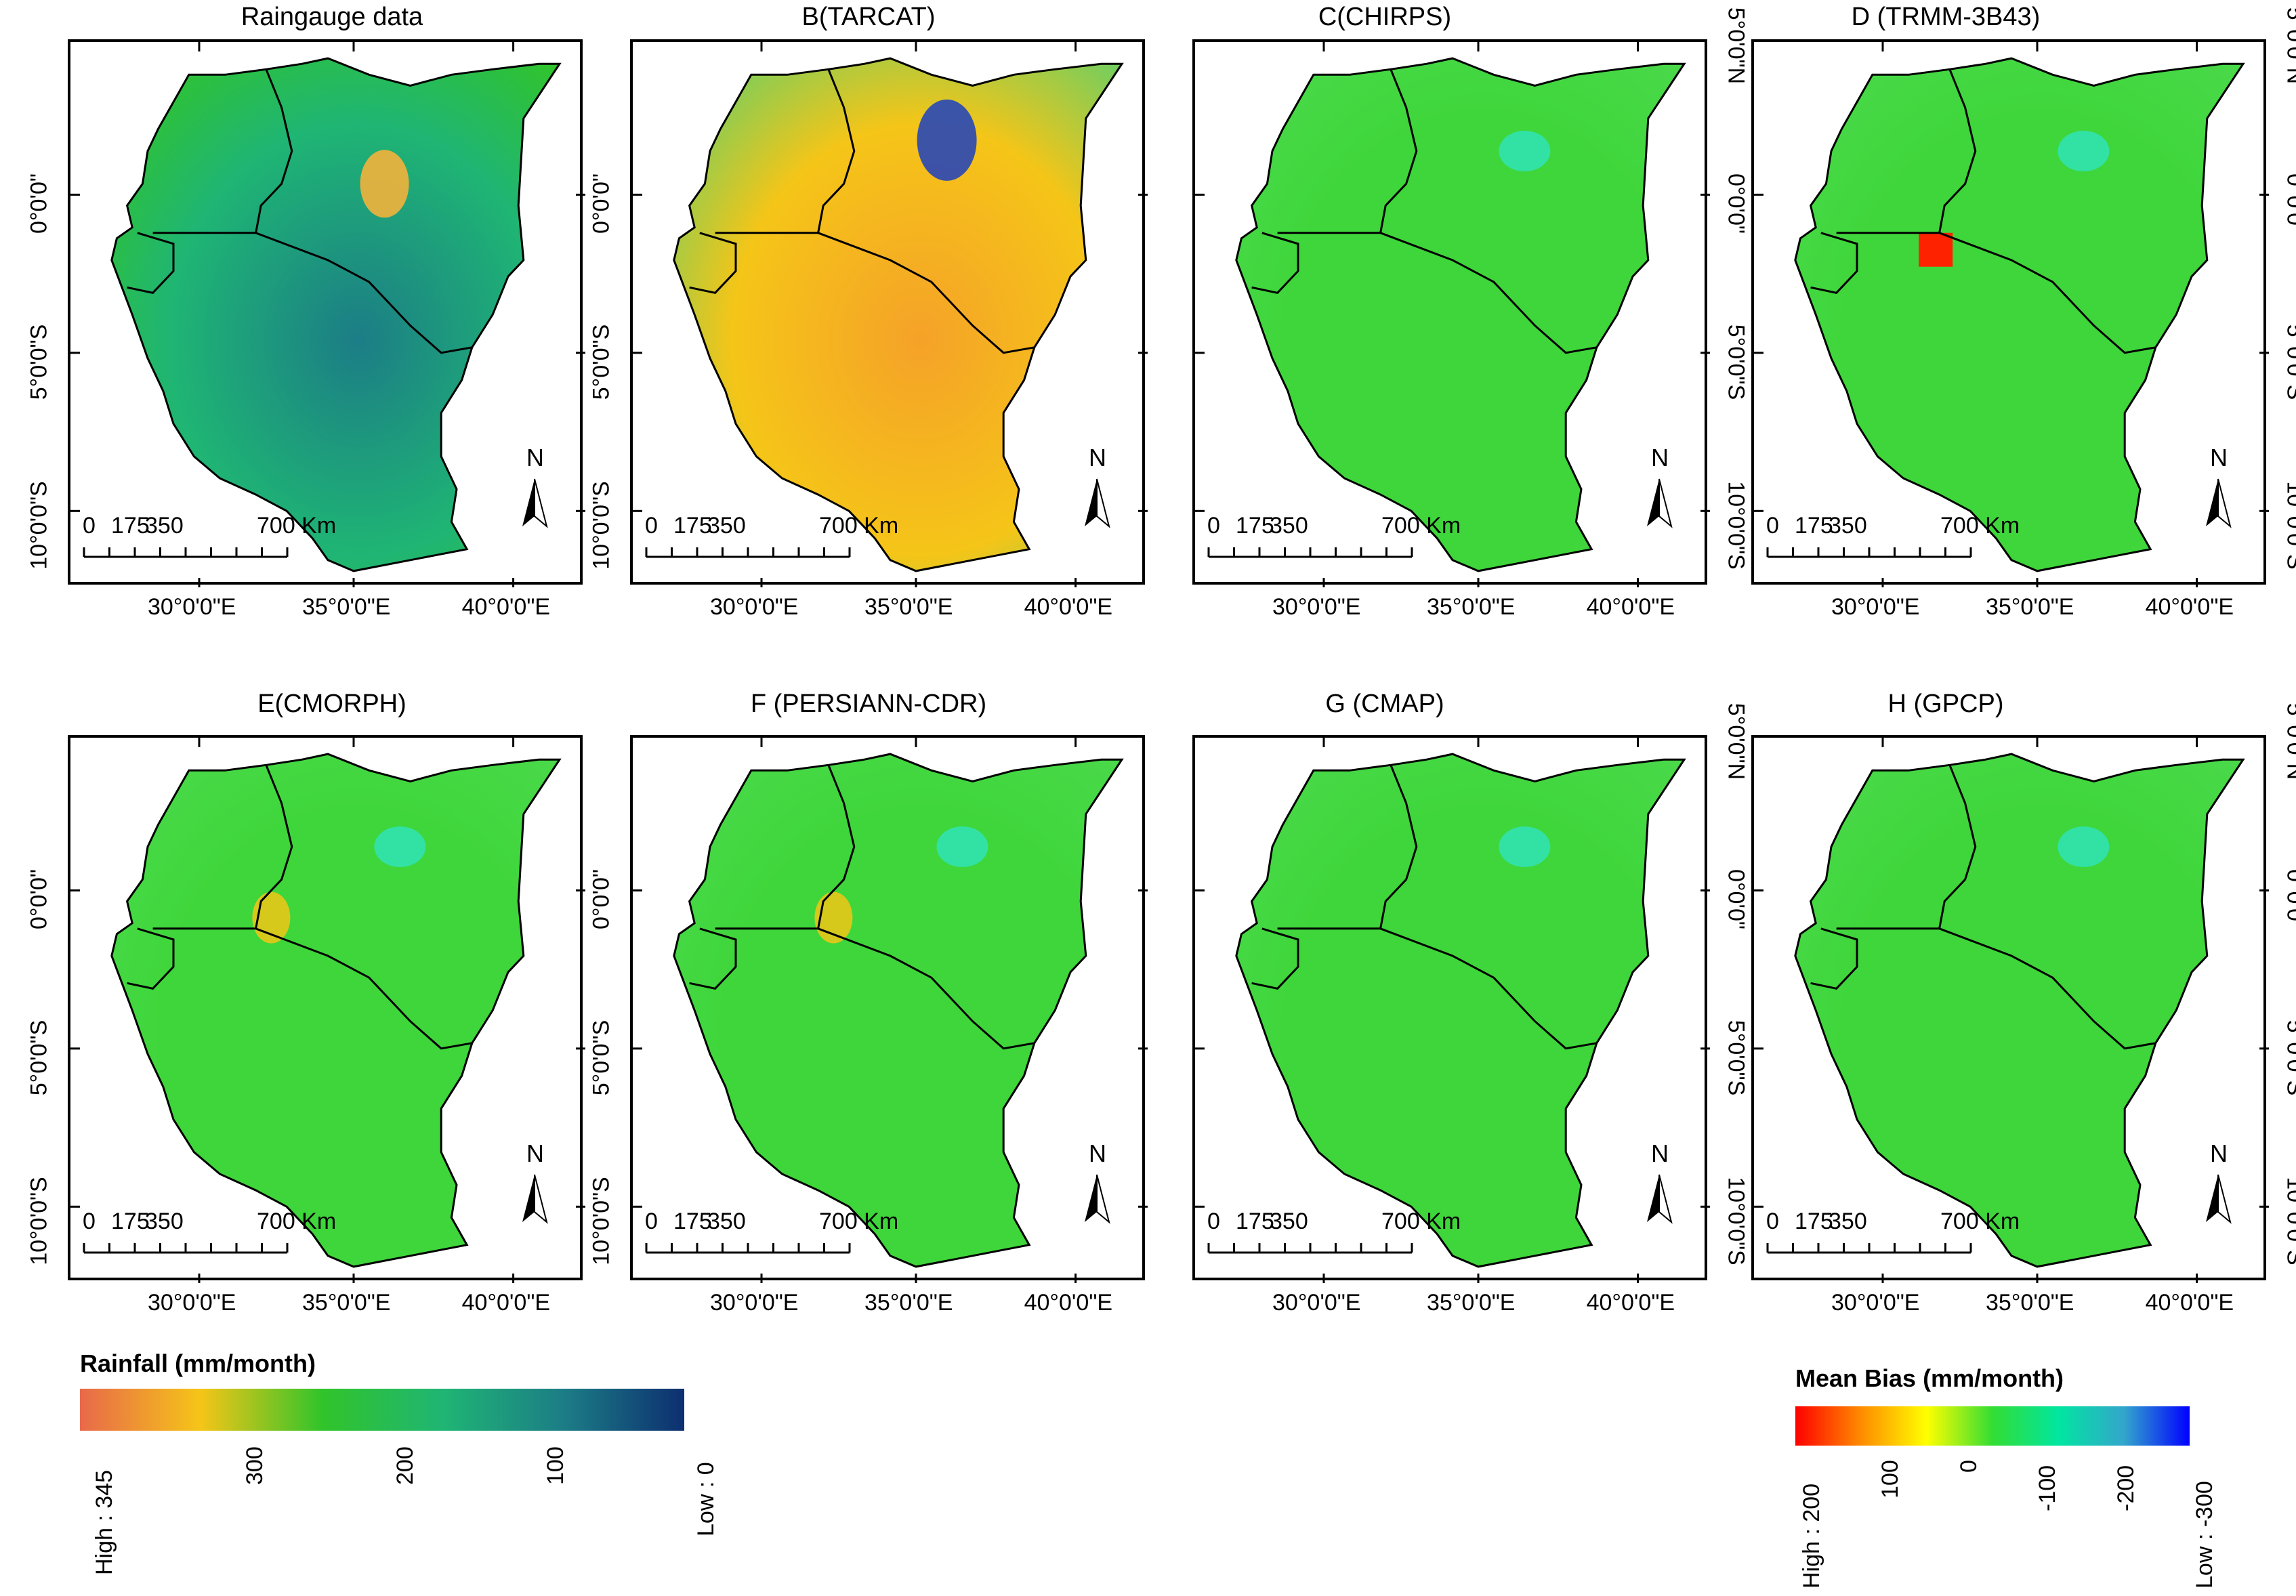  What do you see at coordinates (1929, 1378) in the screenshot?
I see `bias-legend-title: Mean Bias (mm/month)` at bounding box center [1929, 1378].